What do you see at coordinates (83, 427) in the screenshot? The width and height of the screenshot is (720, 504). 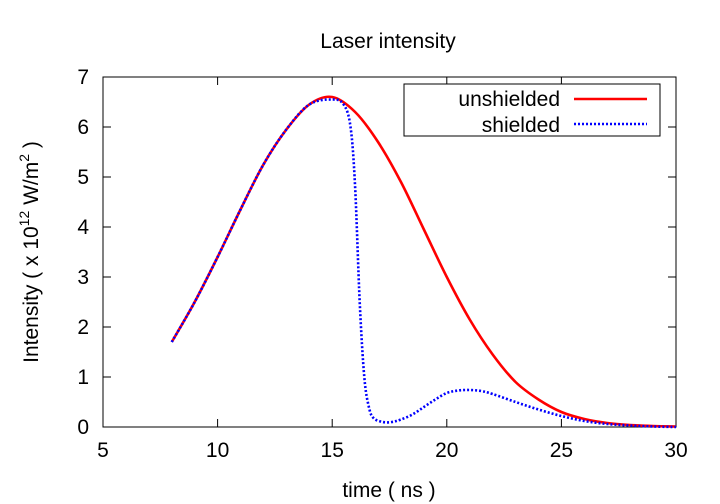 I see `y-tick-label: 0` at bounding box center [83, 427].